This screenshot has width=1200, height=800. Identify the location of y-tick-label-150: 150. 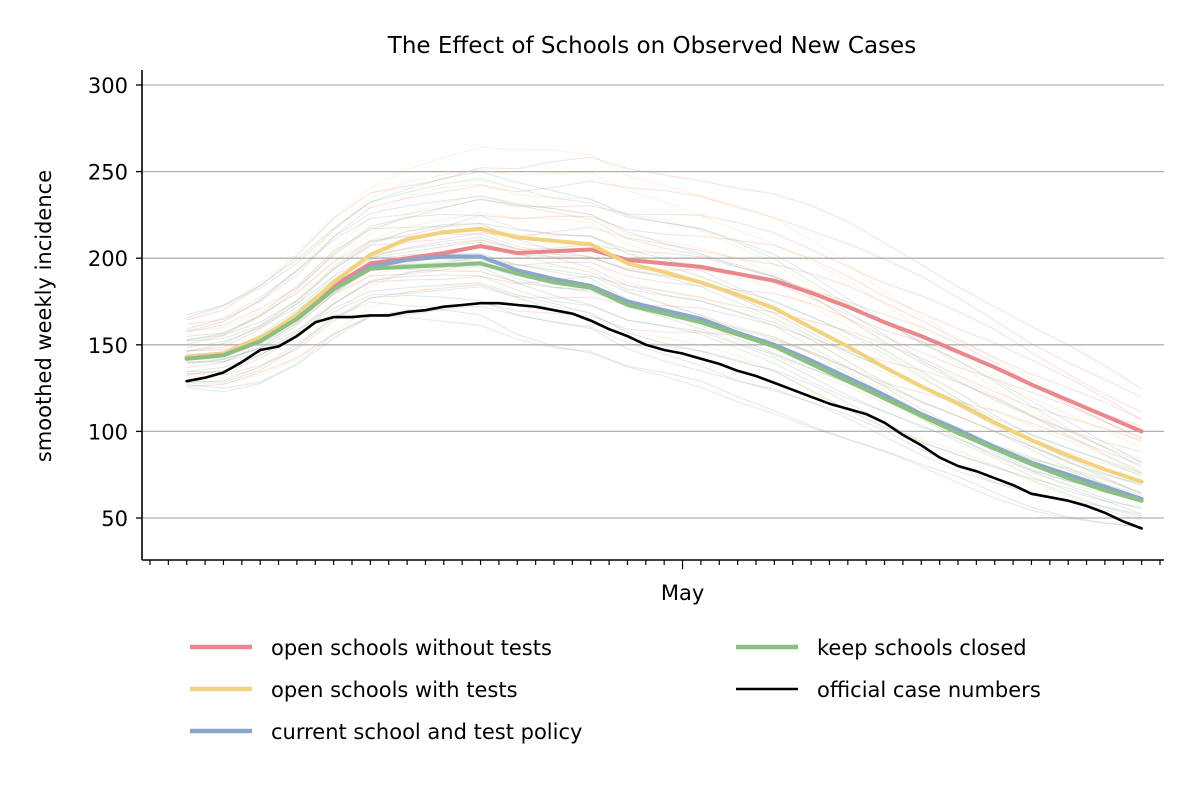
(108, 346).